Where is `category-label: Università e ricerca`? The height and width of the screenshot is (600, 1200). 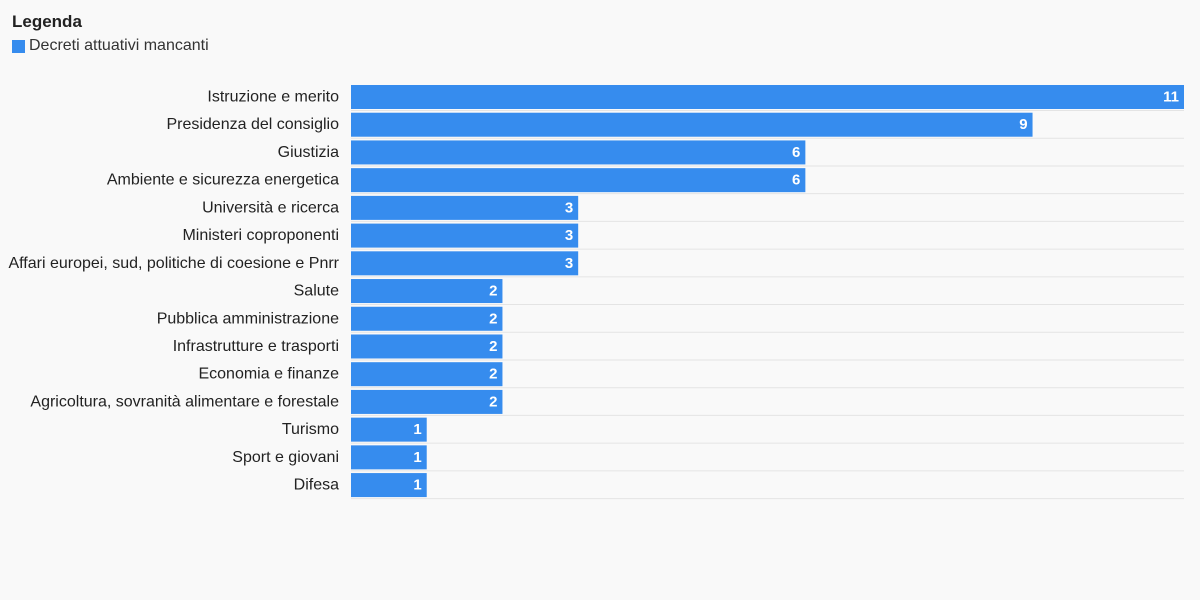
category-label: Università e ricerca is located at coordinates (270, 207).